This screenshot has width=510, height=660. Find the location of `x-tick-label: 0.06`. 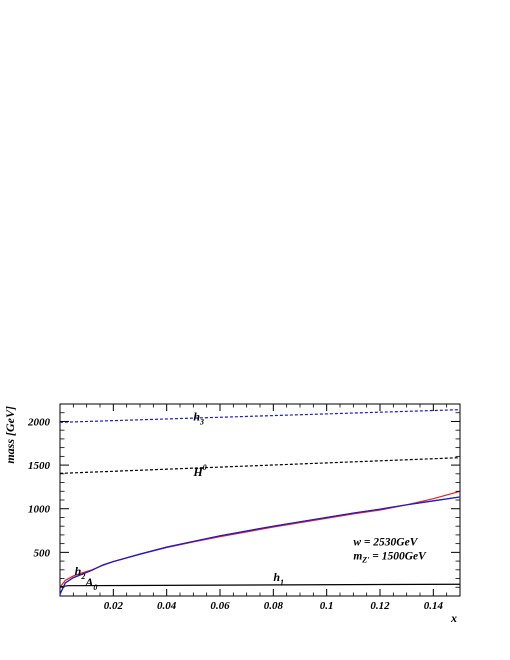

x-tick-label: 0.06 is located at coordinates (220, 606).